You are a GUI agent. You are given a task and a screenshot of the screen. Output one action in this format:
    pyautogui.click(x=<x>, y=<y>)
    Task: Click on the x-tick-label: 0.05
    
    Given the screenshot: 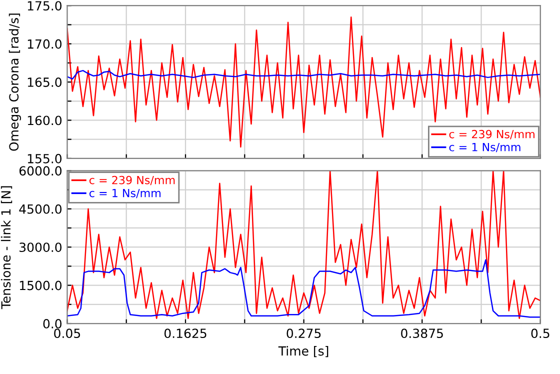 What is the action you would take?
    pyautogui.click(x=67, y=333)
    